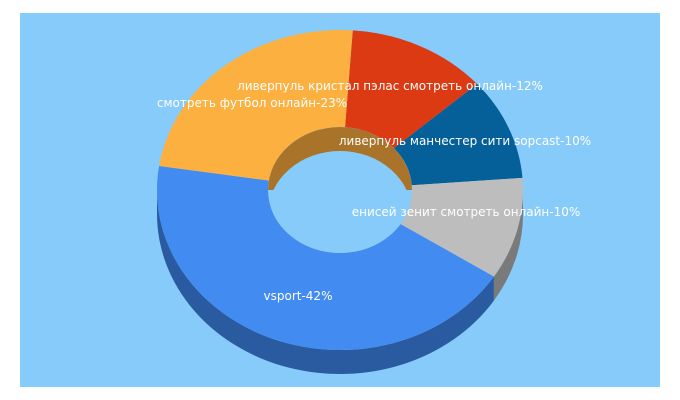 The image size is (680, 400). Describe the element at coordinates (466, 212) in the screenshot. I see `slice-label: енисей зенит смотреть онлайн-10%` at that location.